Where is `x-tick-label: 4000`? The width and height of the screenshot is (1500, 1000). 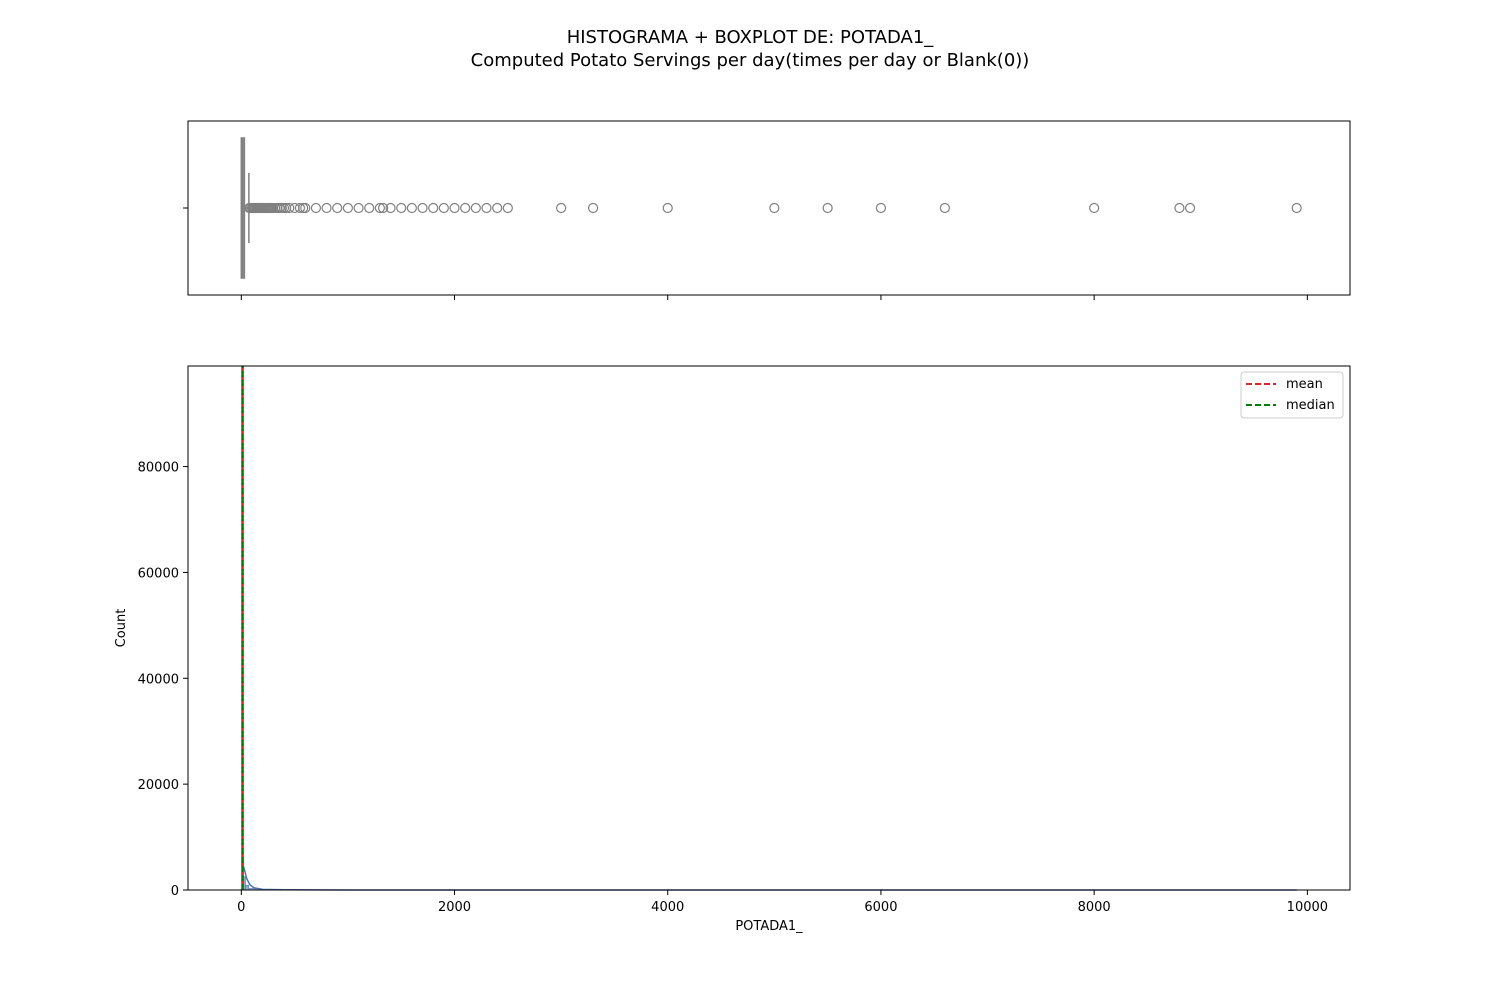
x-tick-label: 4000 is located at coordinates (667, 907).